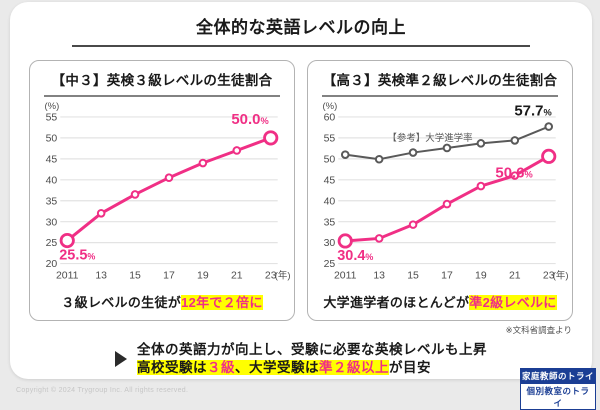 The width and height of the screenshot is (600, 410). Describe the element at coordinates (354, 368) in the screenshot. I see `text-segment: 準２級以上` at that location.